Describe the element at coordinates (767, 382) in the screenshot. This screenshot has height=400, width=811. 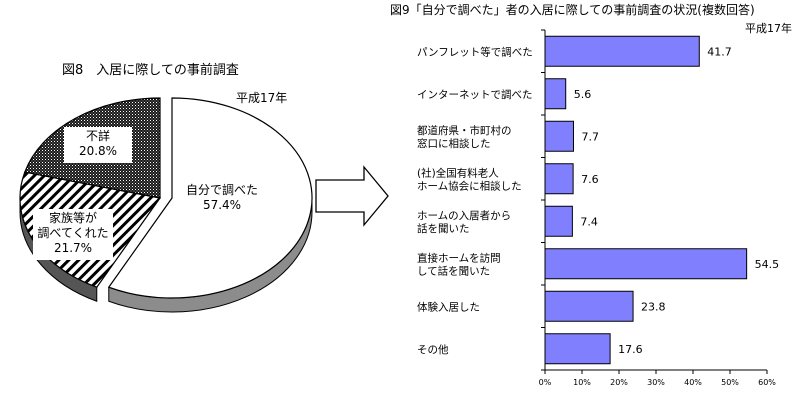
I see `x-tick-label: 60%` at that location.